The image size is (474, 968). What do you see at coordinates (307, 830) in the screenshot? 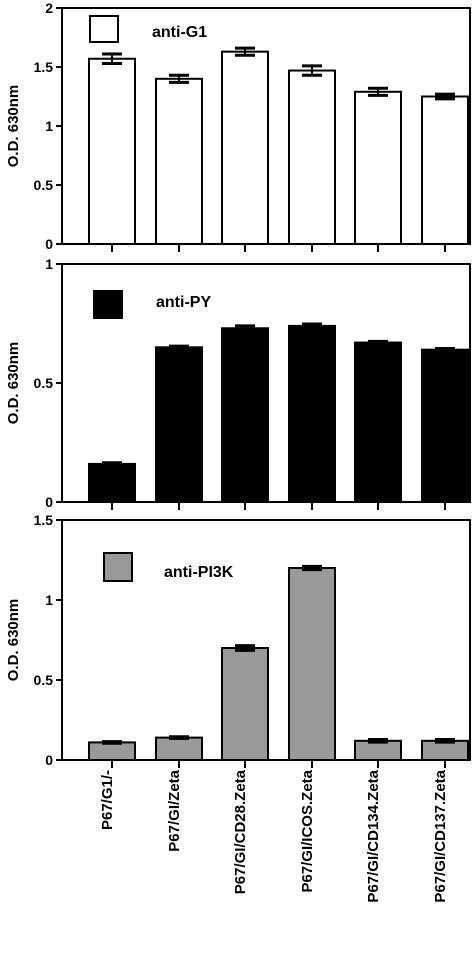
I see `x-tick-label: P67/GI/ICOS.Zeta` at bounding box center [307, 830].